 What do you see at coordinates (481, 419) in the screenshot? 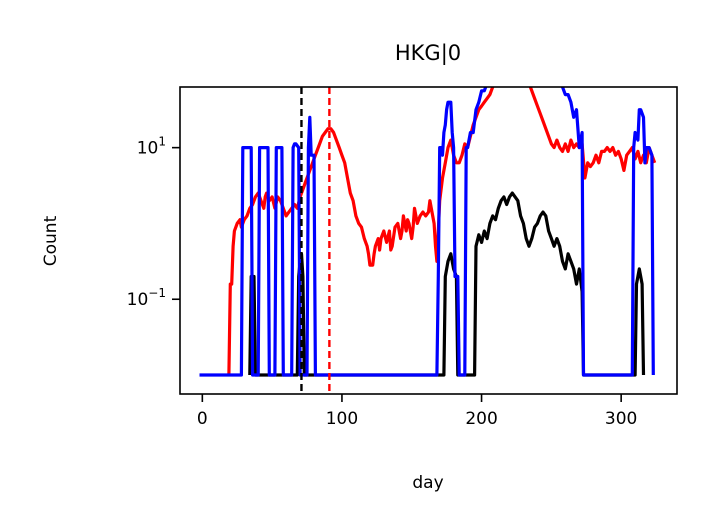
I see `x-tick-label: 200` at bounding box center [481, 419].